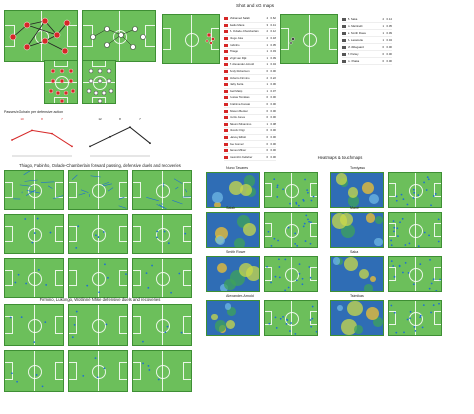 The image size is (474, 414). What do you see at coordinates (236, 39) in the screenshot?
I see `player-name: Diogo Jota` at bounding box center [236, 39].